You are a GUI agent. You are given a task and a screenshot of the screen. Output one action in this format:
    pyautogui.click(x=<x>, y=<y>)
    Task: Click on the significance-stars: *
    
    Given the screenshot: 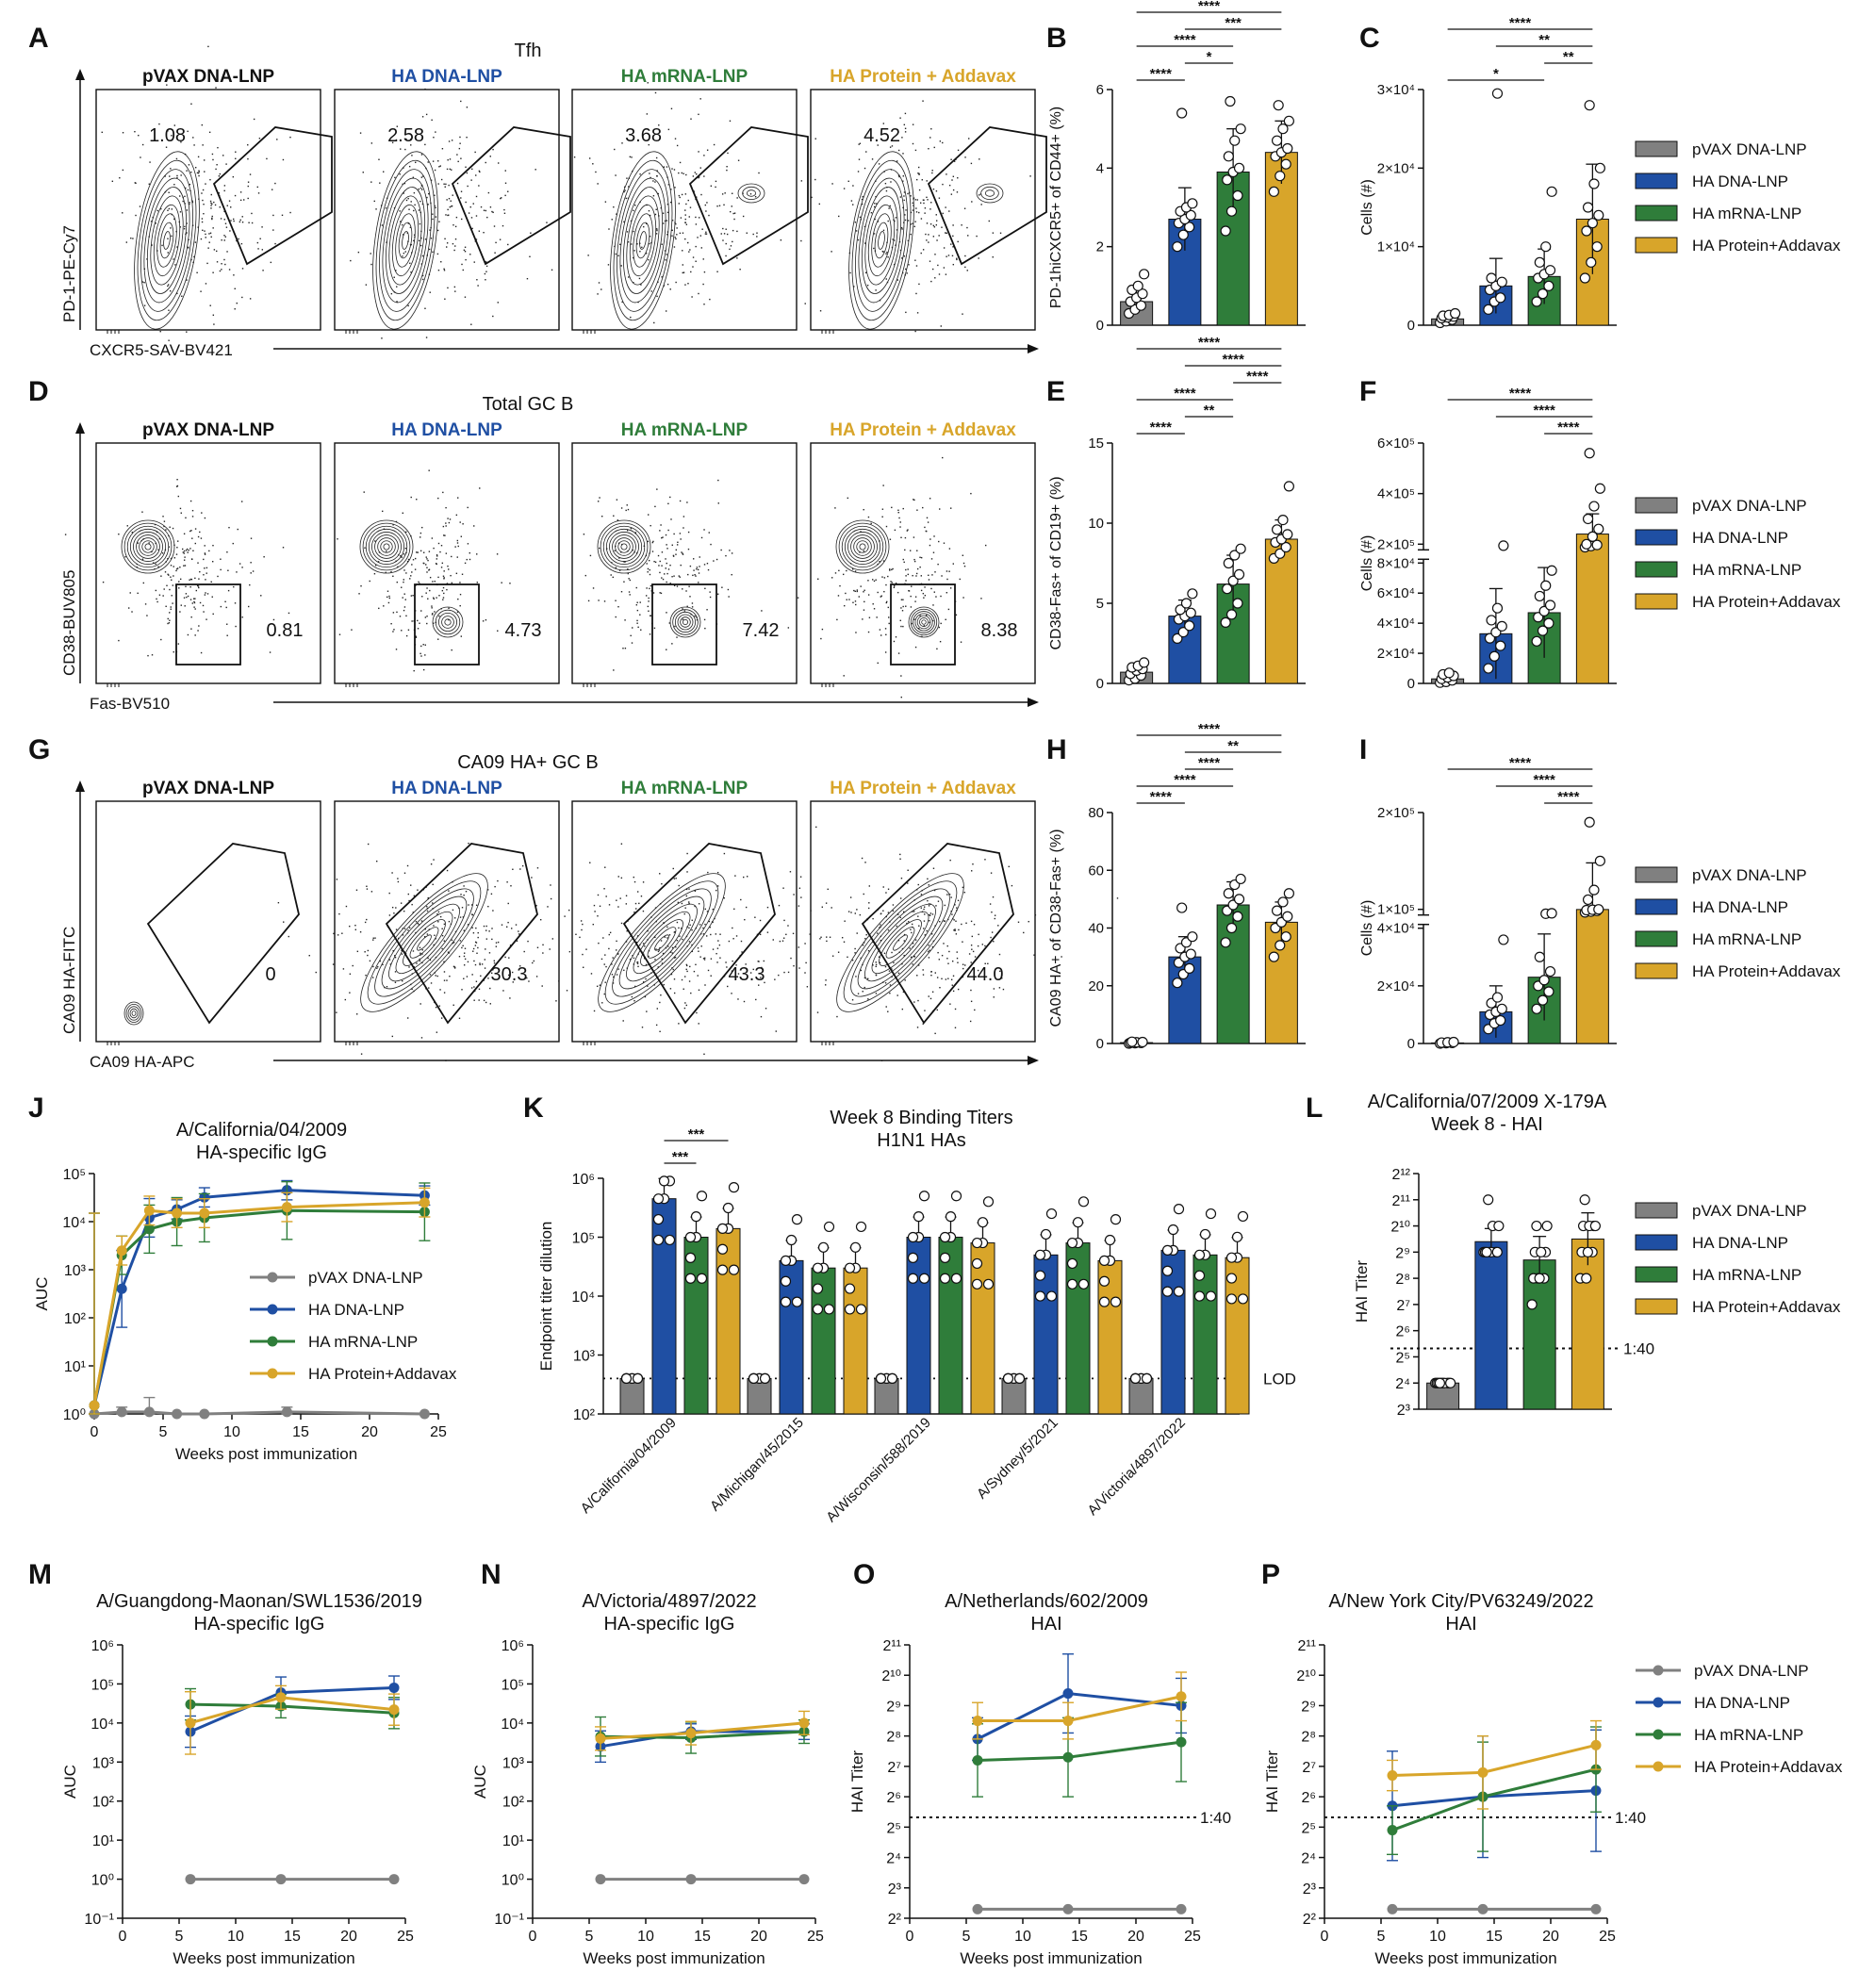 What is the action you would take?
    pyautogui.click(x=1209, y=57)
    